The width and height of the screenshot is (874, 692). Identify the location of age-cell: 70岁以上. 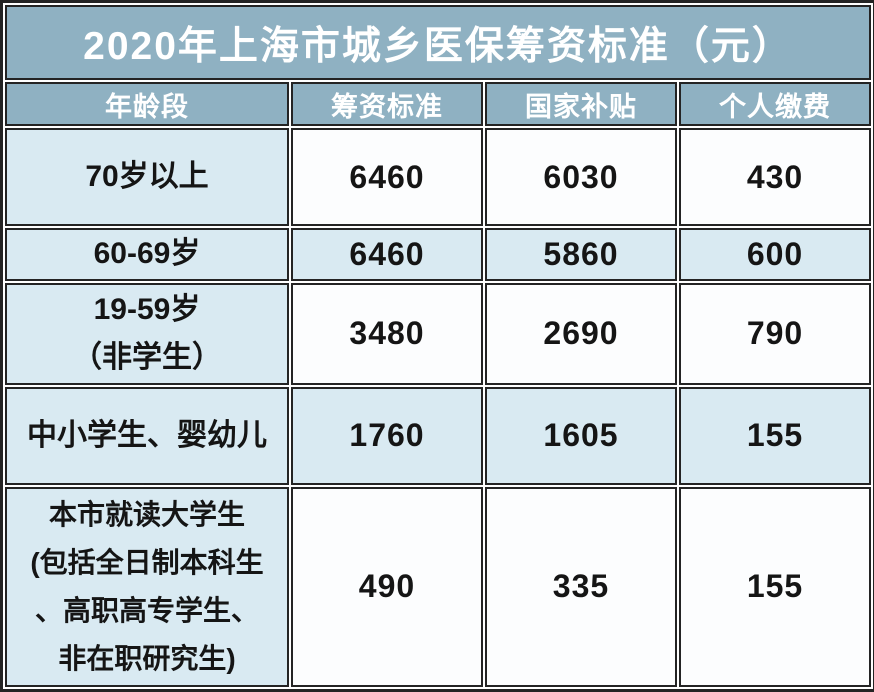
(147, 177).